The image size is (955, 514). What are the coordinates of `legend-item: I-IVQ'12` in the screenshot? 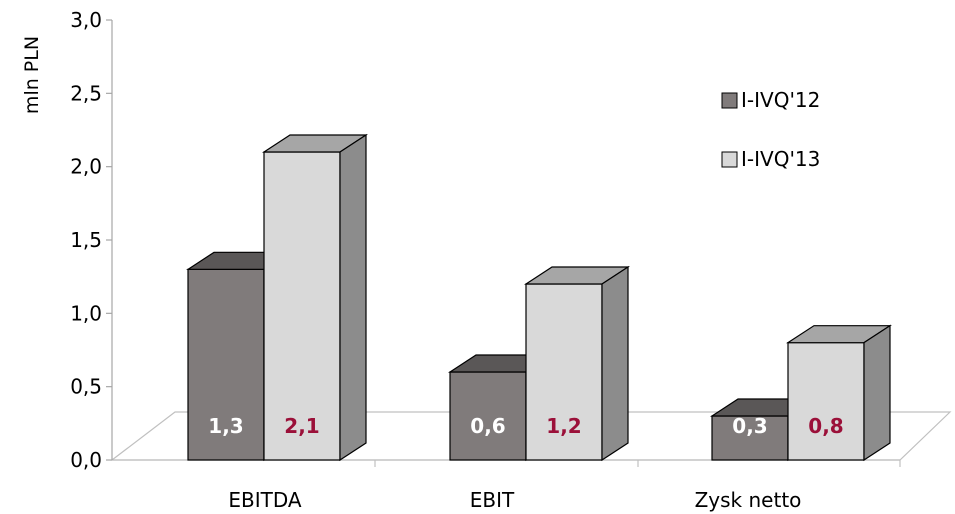 It's located at (770, 100).